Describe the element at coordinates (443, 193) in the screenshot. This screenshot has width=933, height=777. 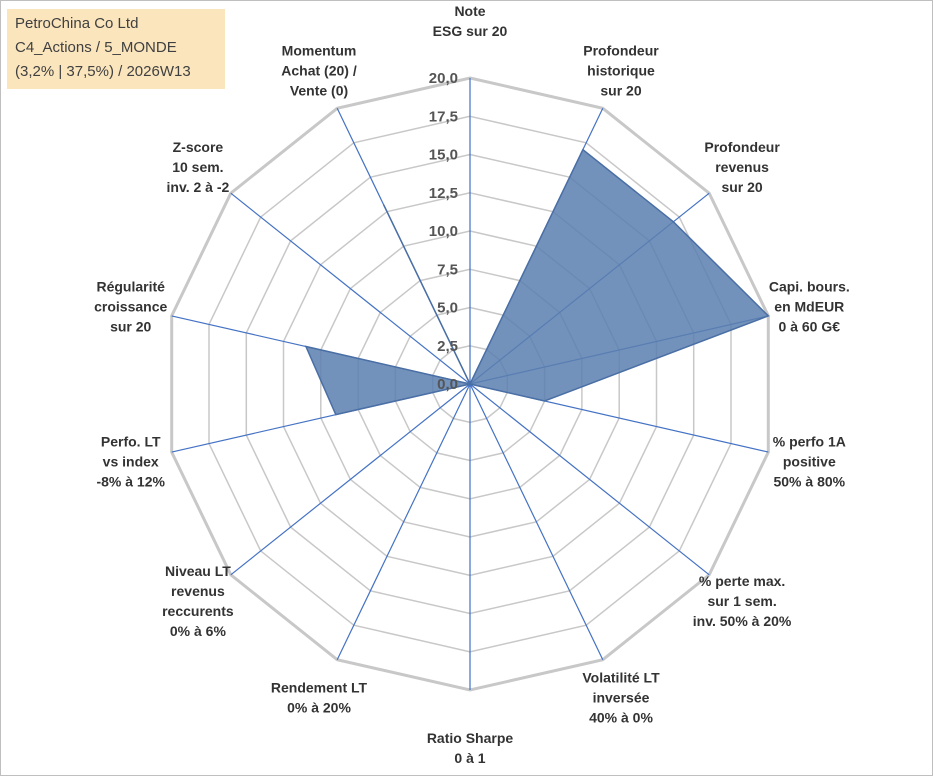
I see `tick-label: 12,5` at that location.